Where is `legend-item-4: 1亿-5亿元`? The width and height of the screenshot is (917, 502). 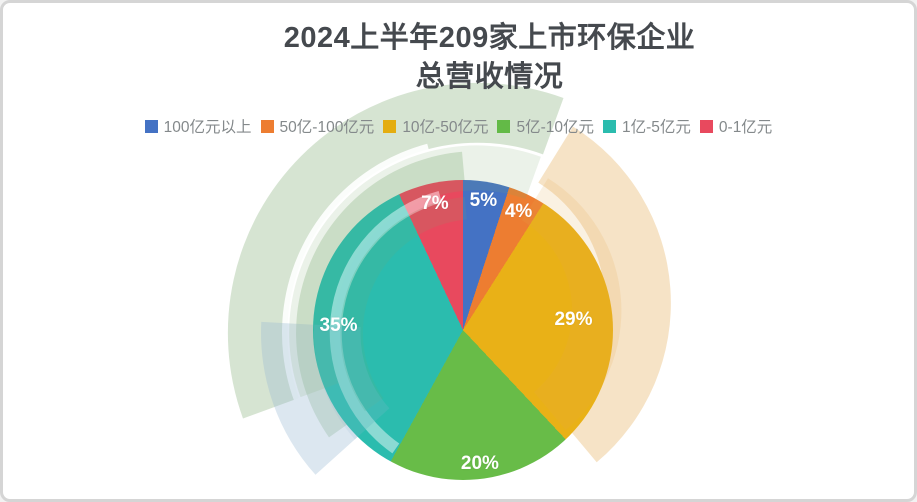
legend-item-4: 1亿-5亿元 is located at coordinates (647, 126).